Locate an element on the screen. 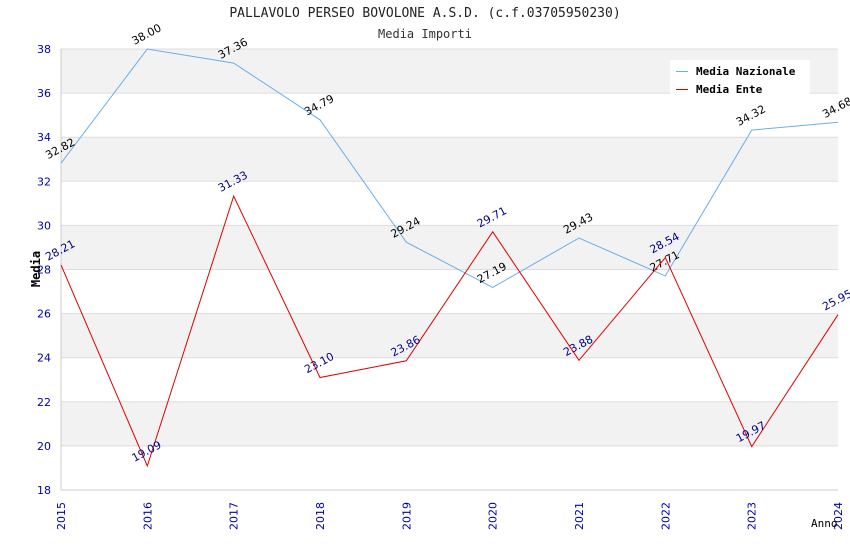 The height and width of the screenshot is (550, 850). y-tick-label: 34 is located at coordinates (44, 137).